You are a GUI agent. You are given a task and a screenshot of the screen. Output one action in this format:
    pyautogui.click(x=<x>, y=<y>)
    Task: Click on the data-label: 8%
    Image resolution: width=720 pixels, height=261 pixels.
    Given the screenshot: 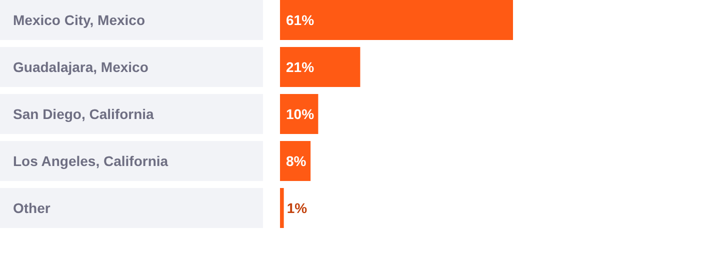 What is the action you would take?
    pyautogui.click(x=296, y=161)
    